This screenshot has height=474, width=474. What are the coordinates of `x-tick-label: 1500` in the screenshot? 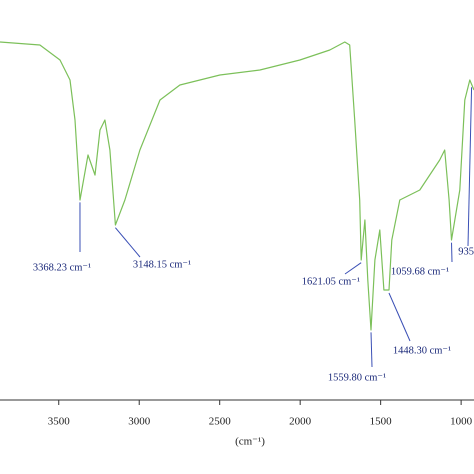 It's located at (381, 422).